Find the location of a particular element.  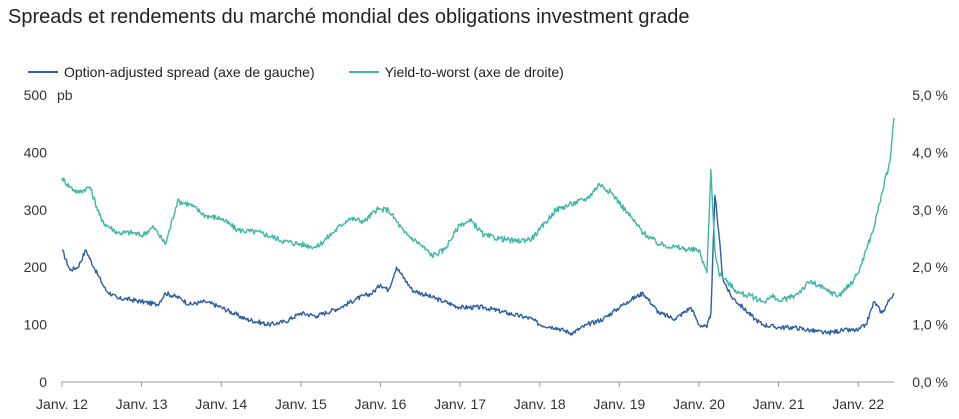

left-tick-label: 300 is located at coordinates (36, 210).